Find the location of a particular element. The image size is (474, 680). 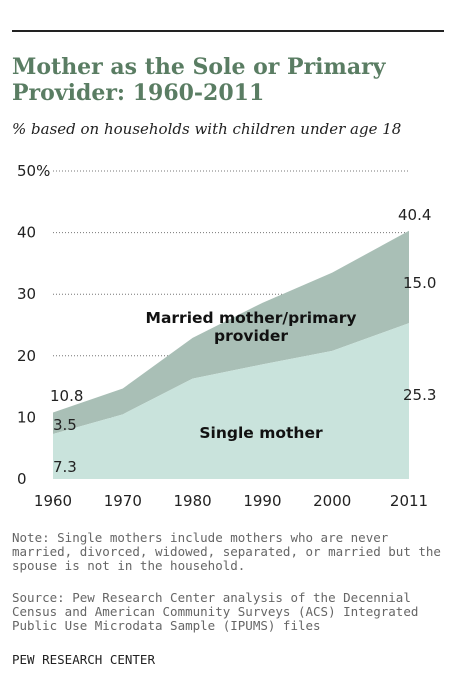

data-label-2011-total: 40.4 is located at coordinates (414, 215).